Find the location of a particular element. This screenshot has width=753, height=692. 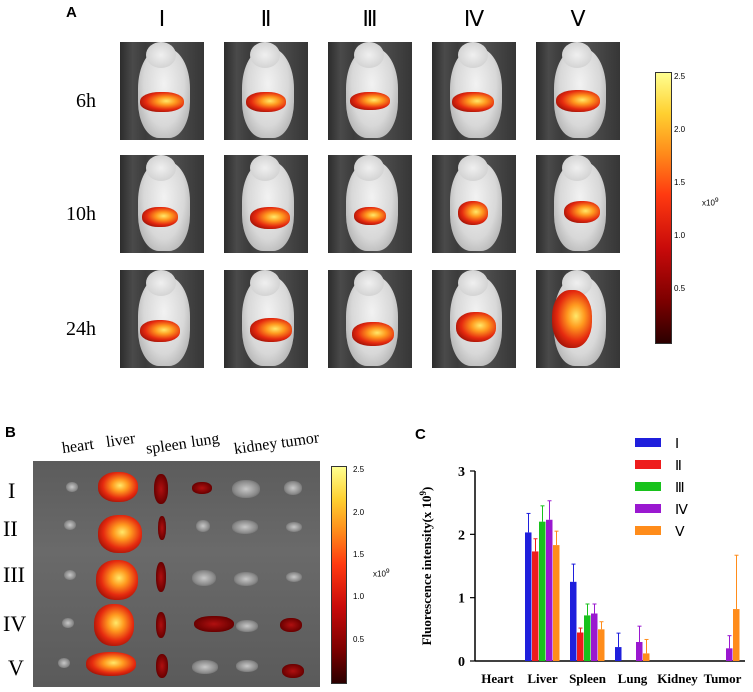

organ-group-label: II is located at coordinates (10, 528).